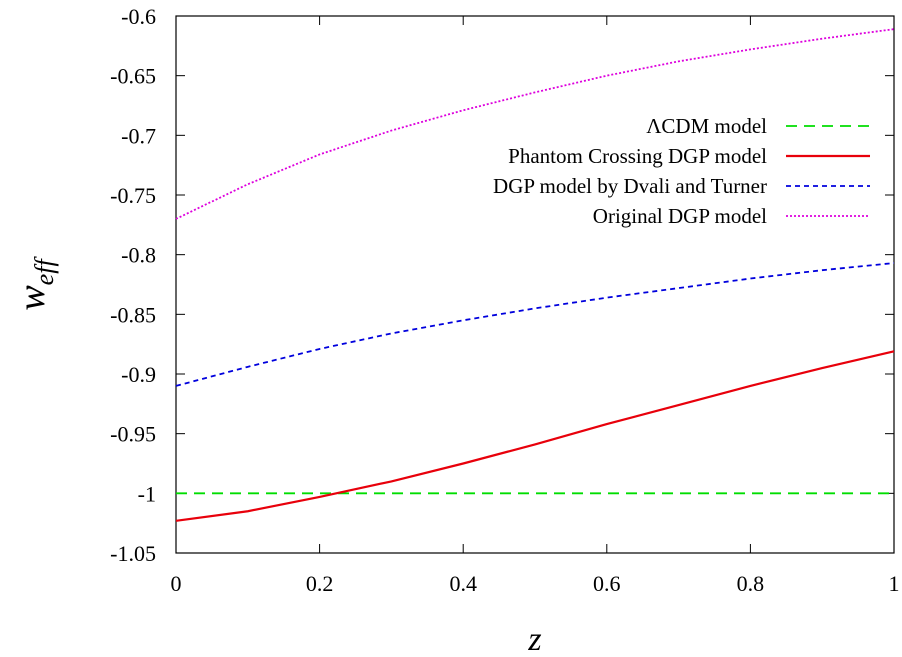  I want to click on y-tick-label: -0.6, so click(138, 16).